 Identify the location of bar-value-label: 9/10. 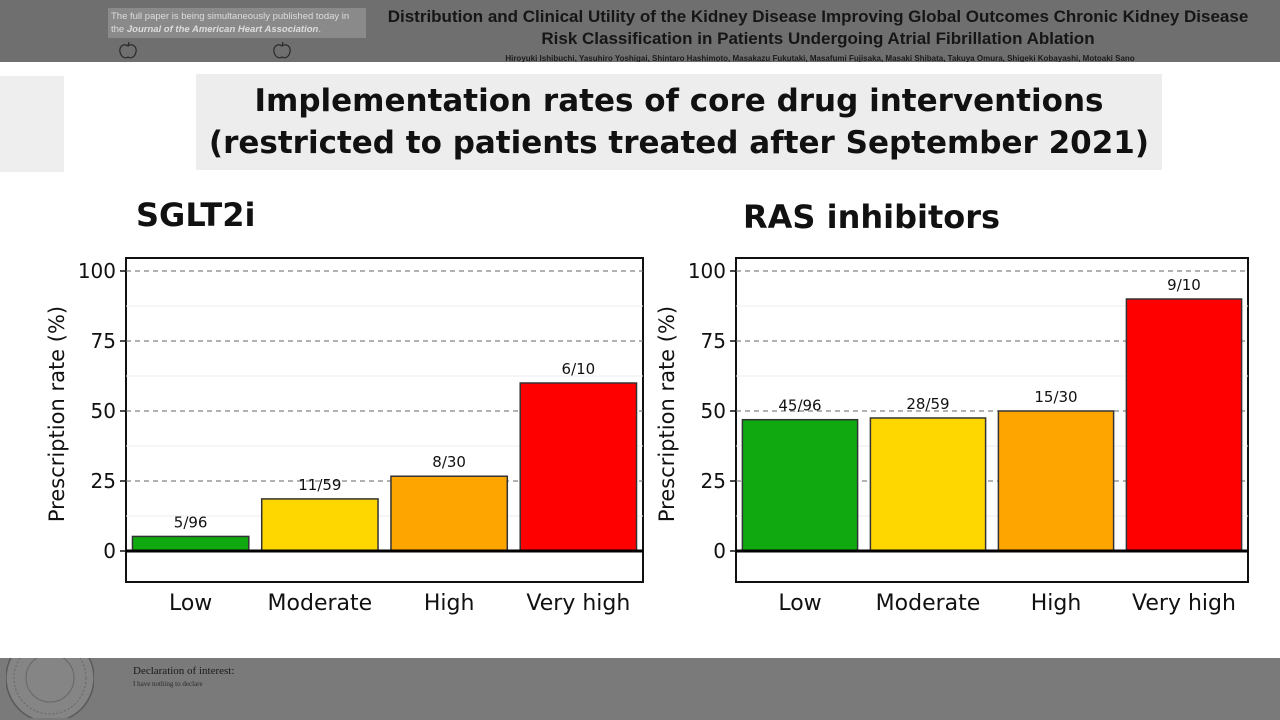
(1184, 285).